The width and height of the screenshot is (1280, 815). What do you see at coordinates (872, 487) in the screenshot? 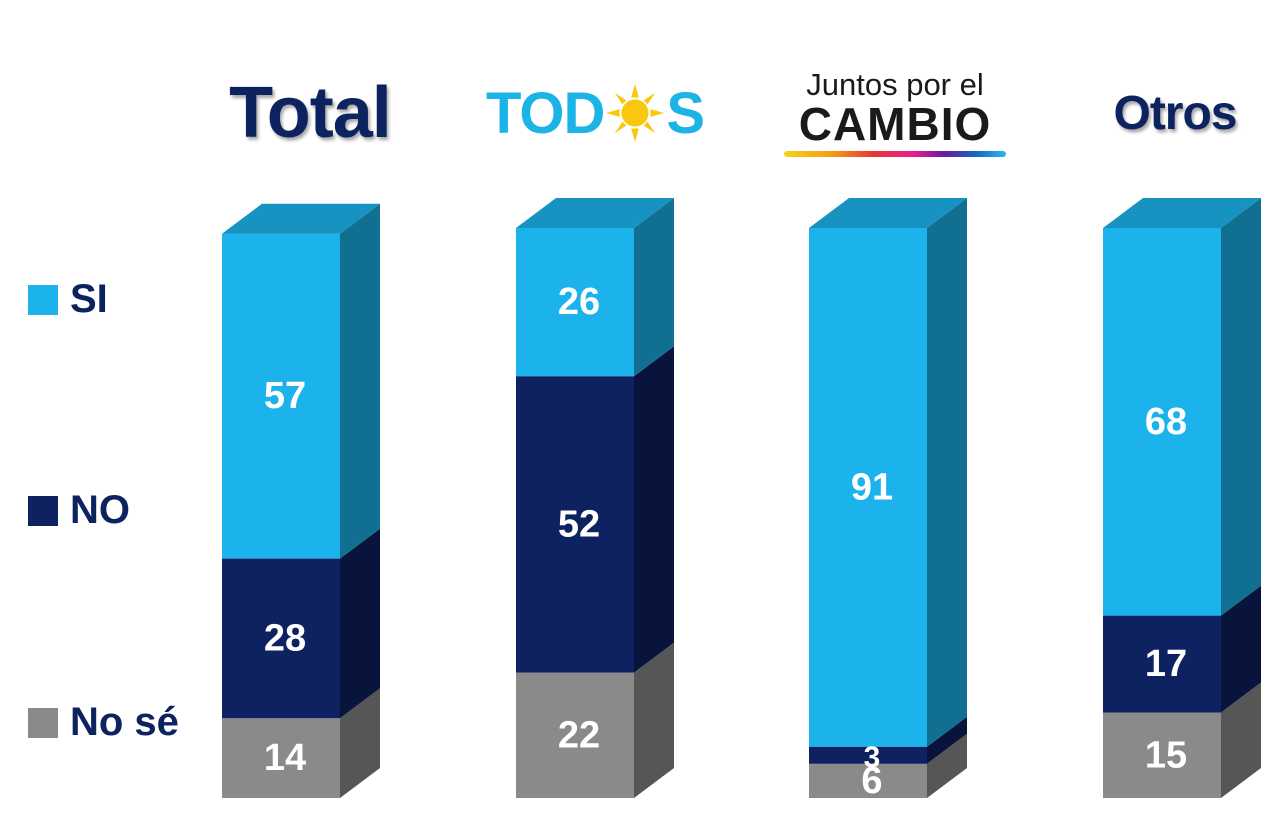
I see `data-label-si-2: 91` at bounding box center [872, 487].